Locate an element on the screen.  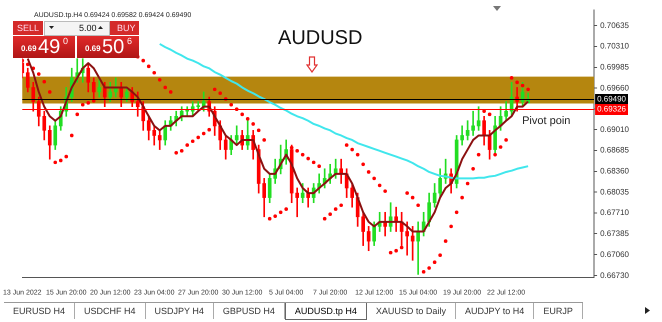
text: AUDUSD.tp H4 is located at coordinates (325, 311).